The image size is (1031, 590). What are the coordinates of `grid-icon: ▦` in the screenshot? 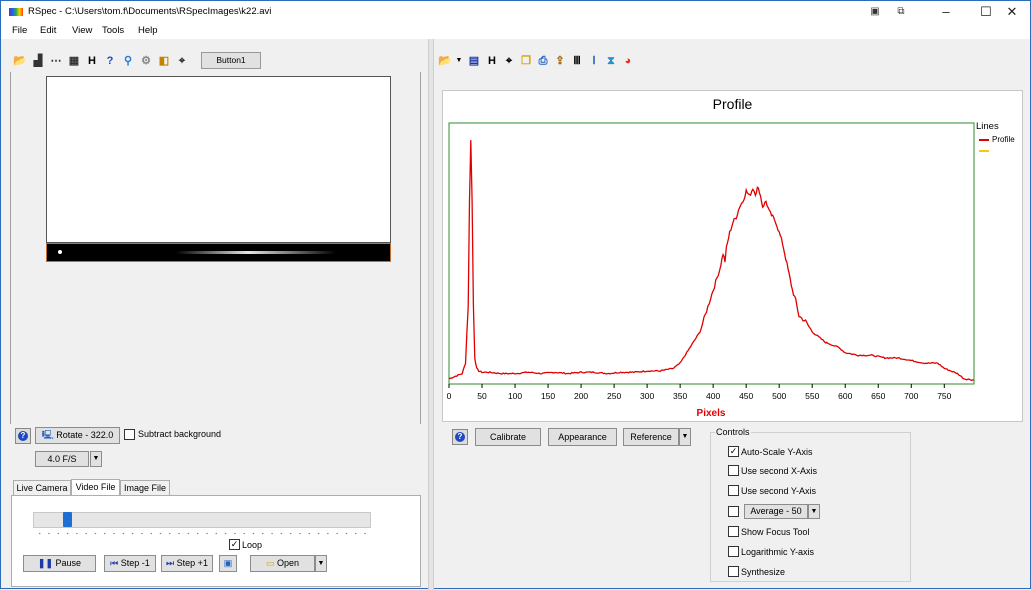 It's located at (74, 61).